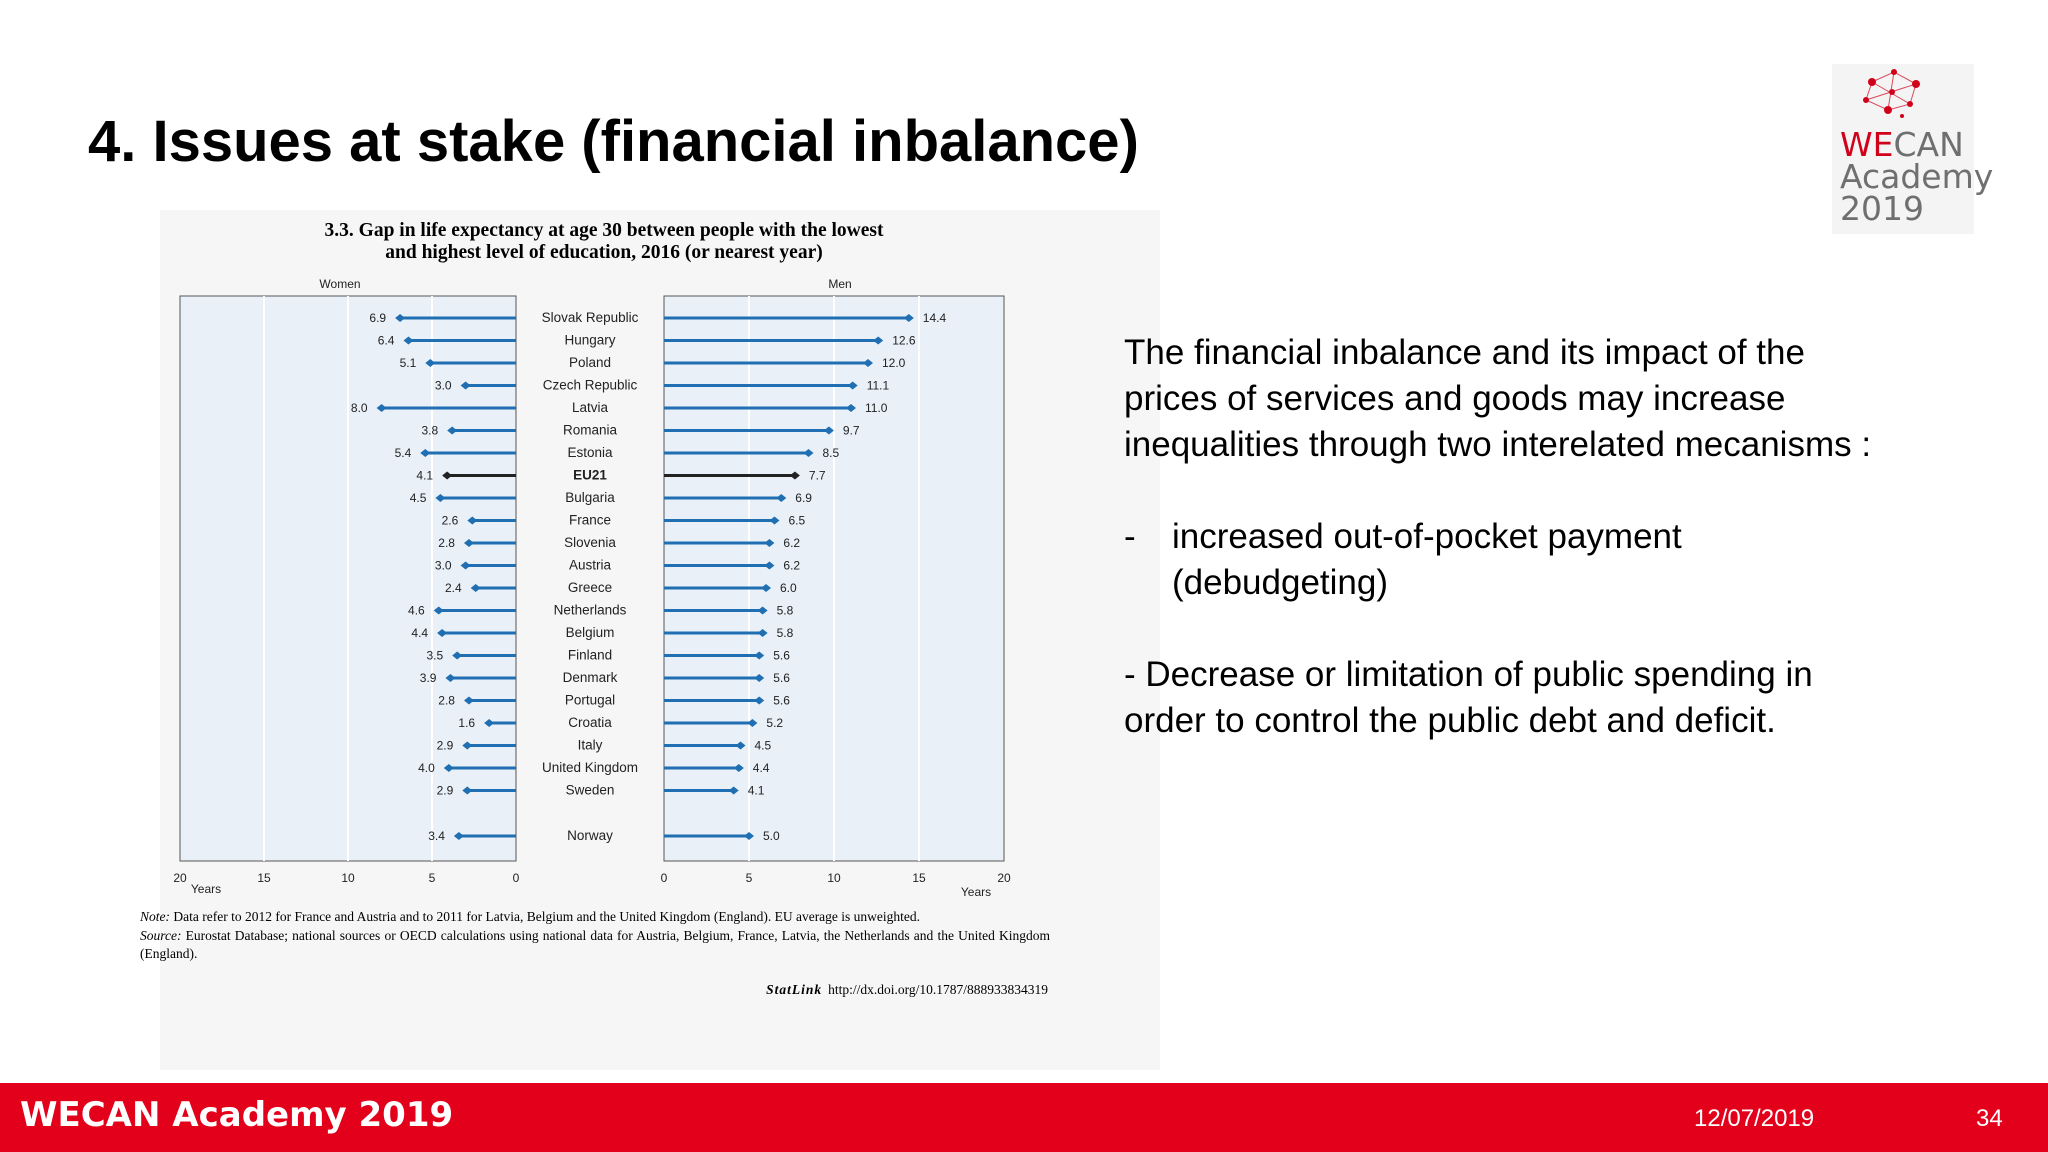 The width and height of the screenshot is (2048, 1152). What do you see at coordinates (590, 542) in the screenshot?
I see `category-label: Slovenia` at bounding box center [590, 542].